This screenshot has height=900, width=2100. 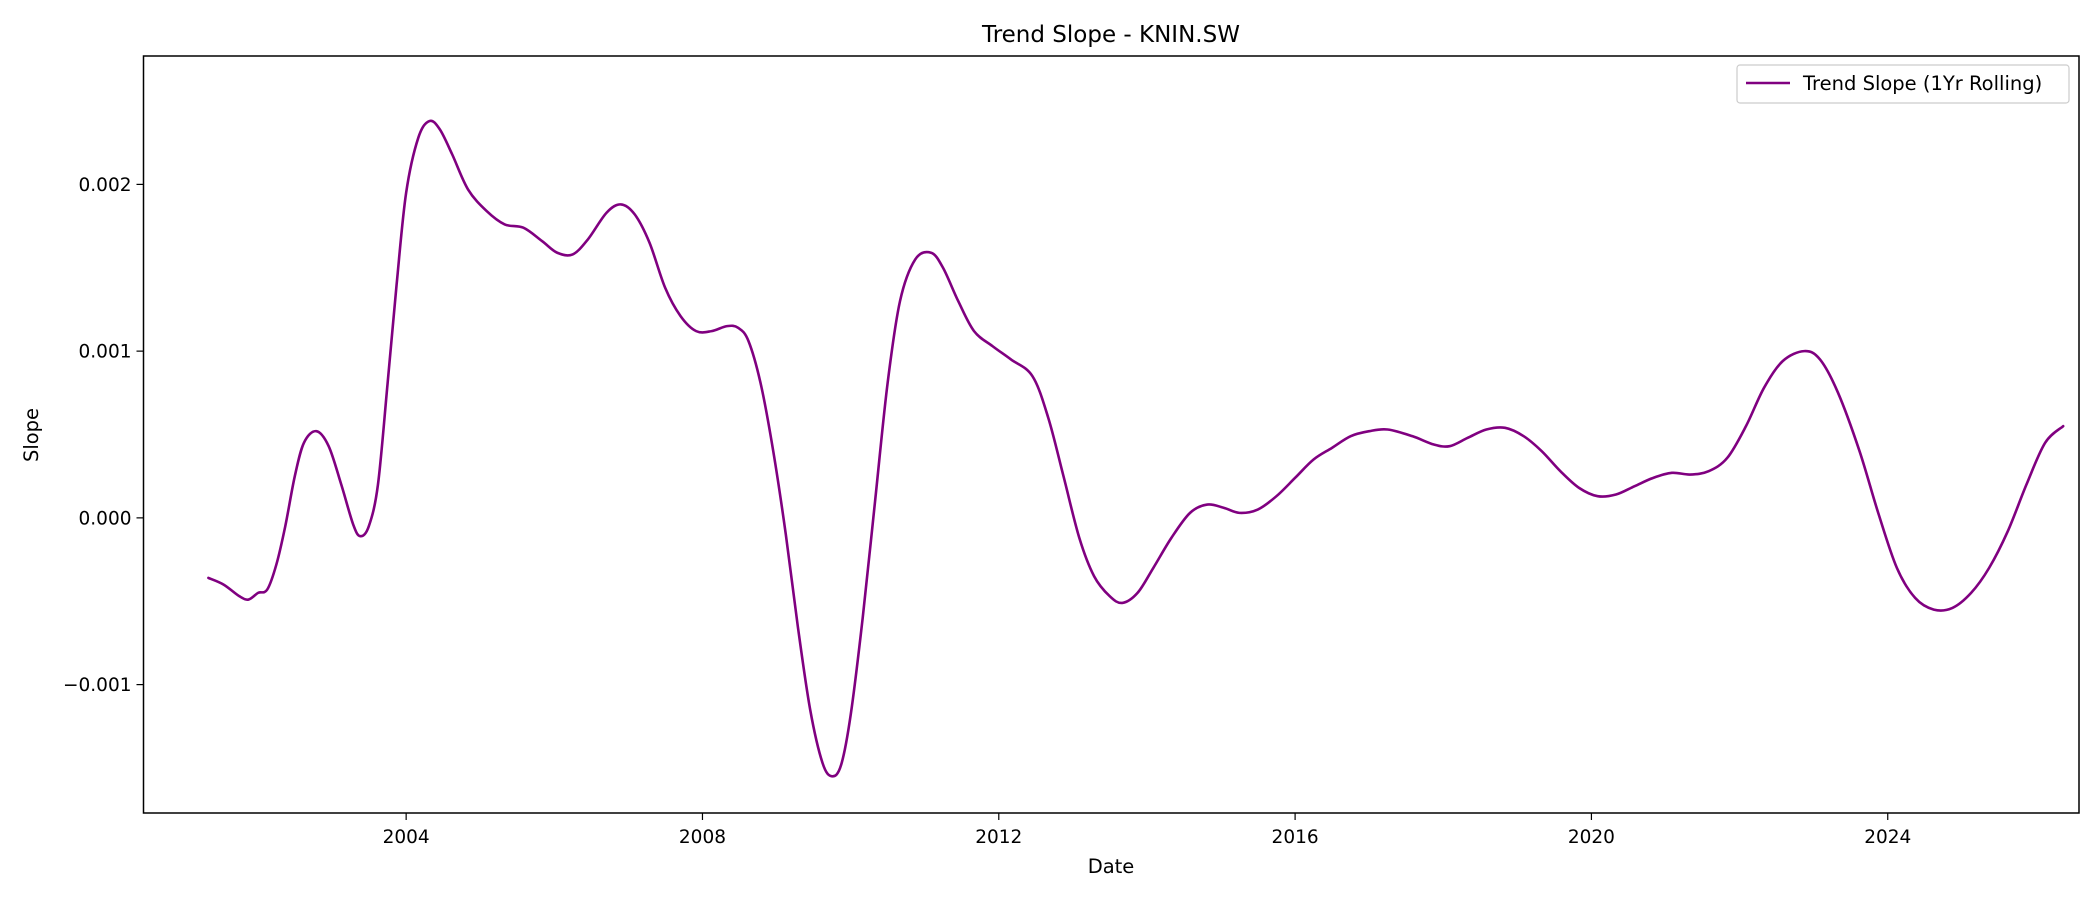 What do you see at coordinates (105, 185) in the screenshot?
I see `y-tick-label: 0.002` at bounding box center [105, 185].